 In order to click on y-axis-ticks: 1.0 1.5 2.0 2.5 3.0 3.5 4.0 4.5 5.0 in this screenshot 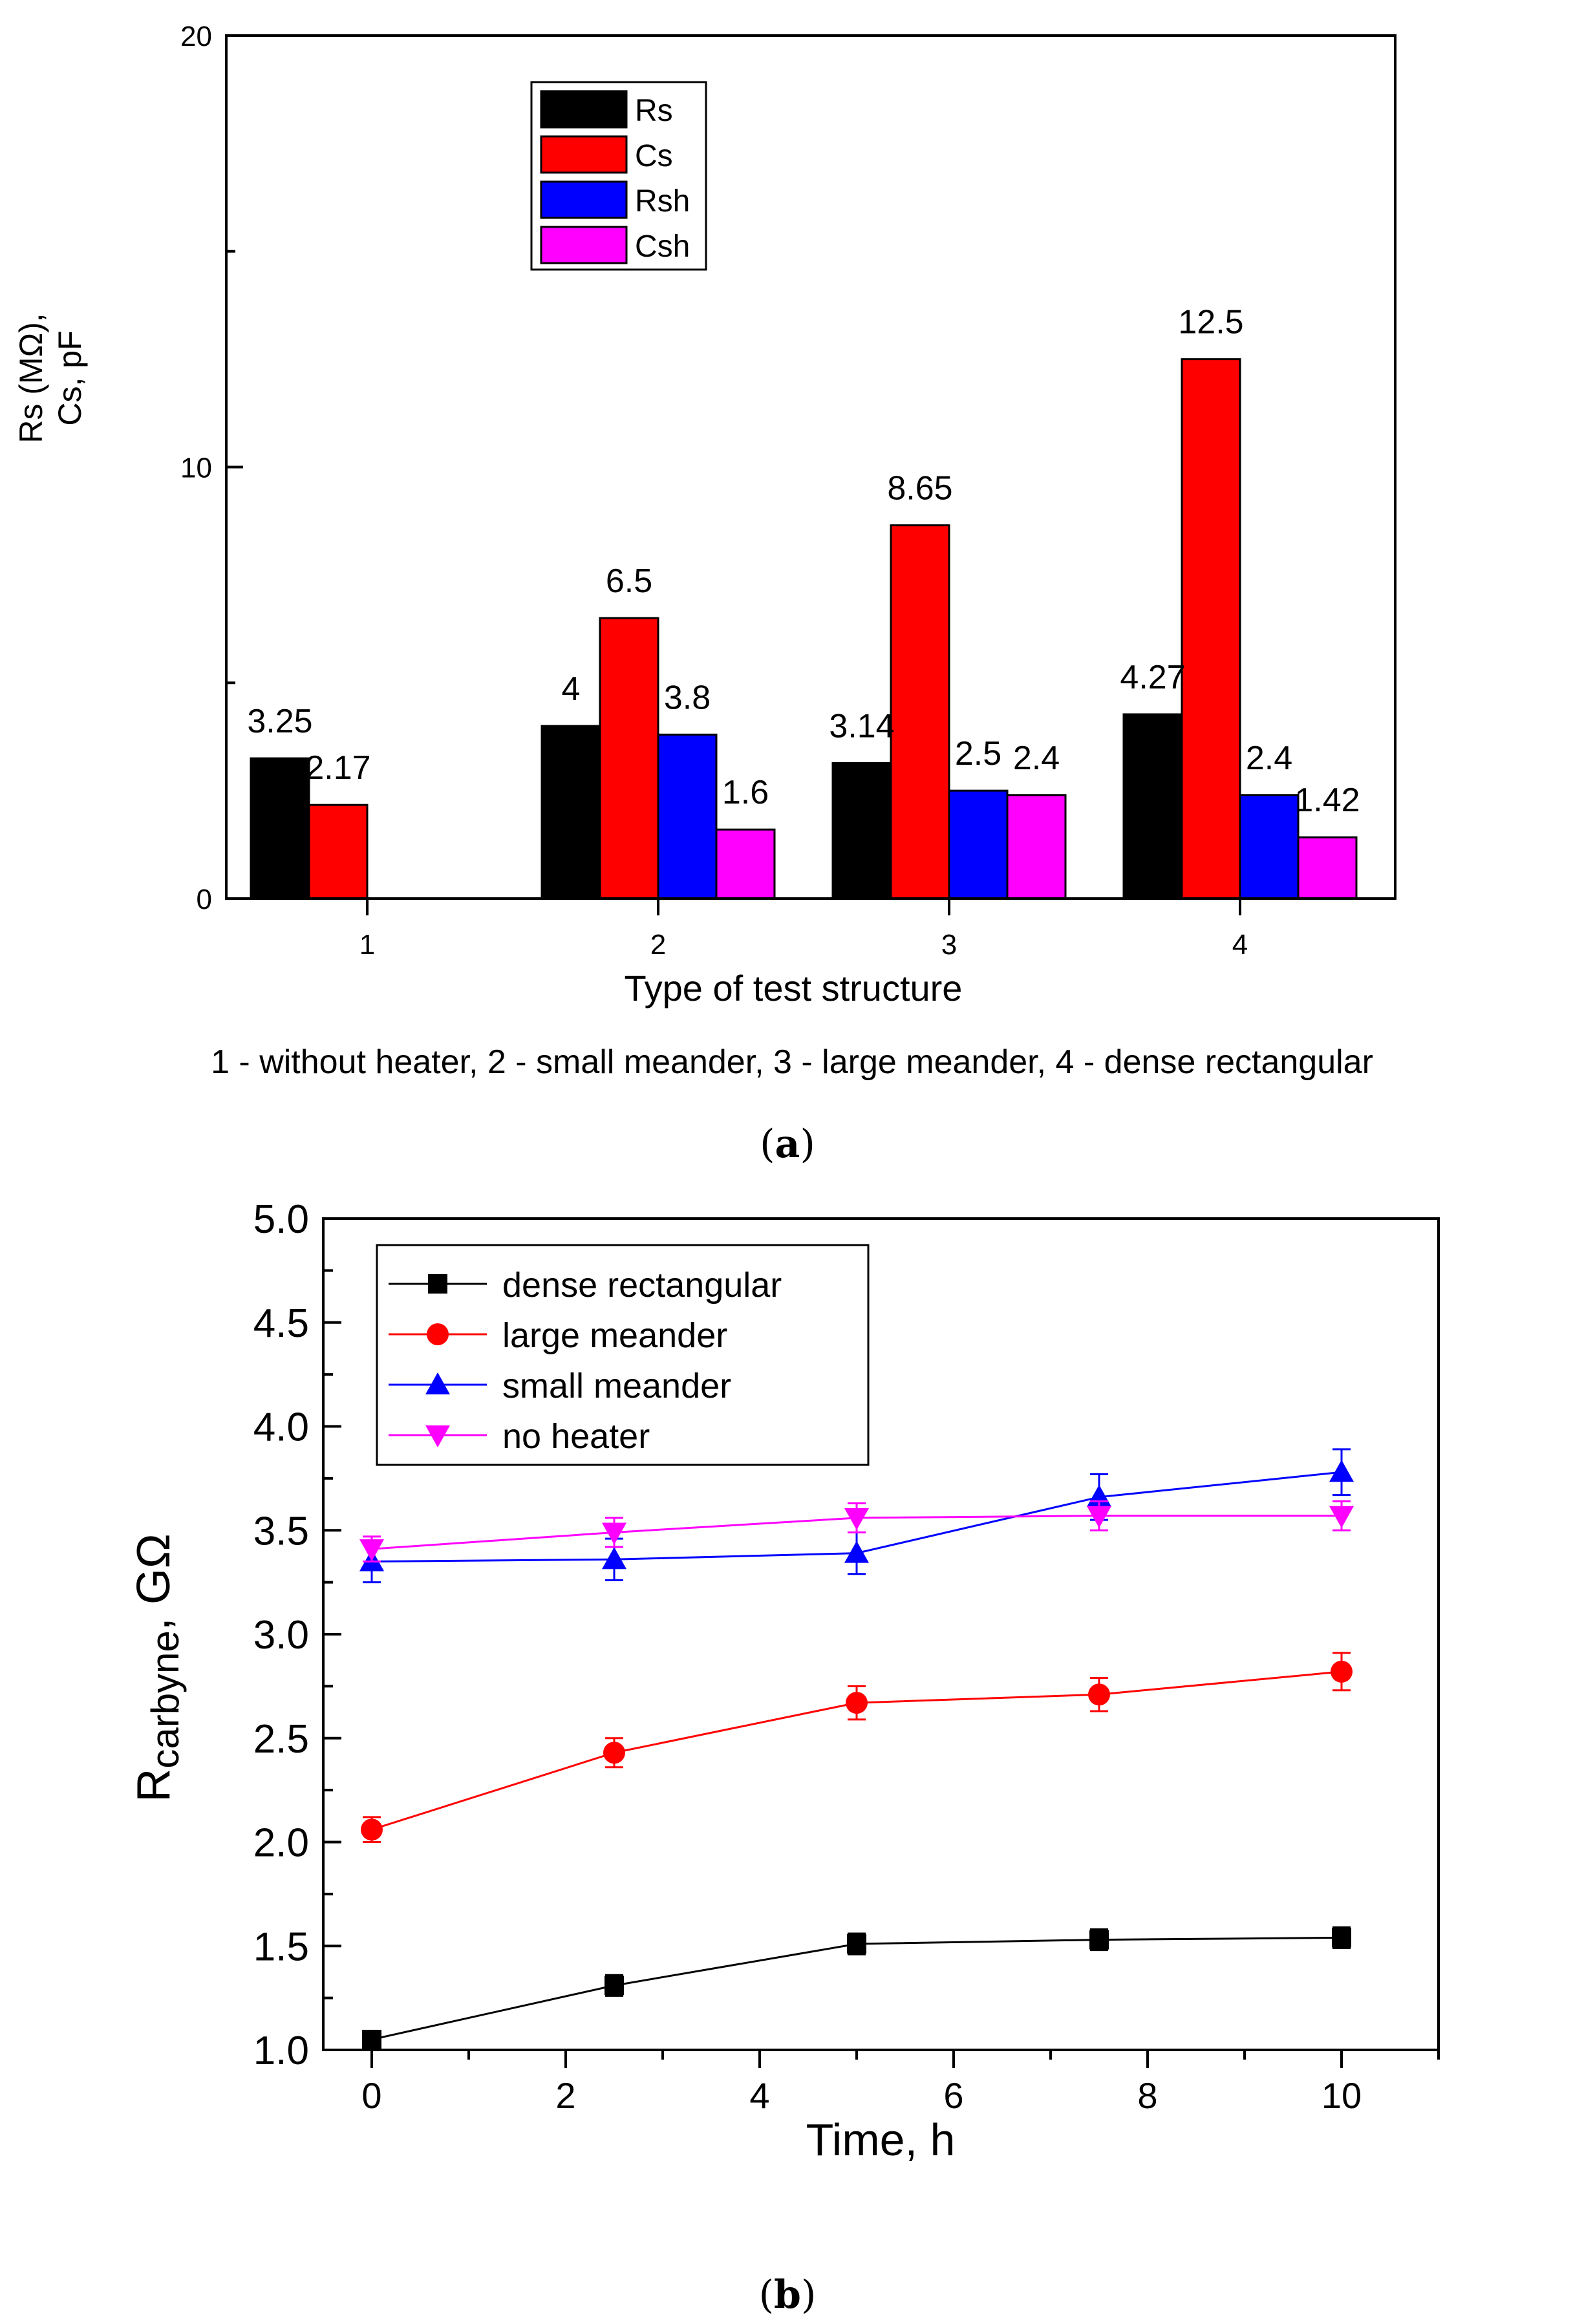, I will do `click(297, 1635)`.